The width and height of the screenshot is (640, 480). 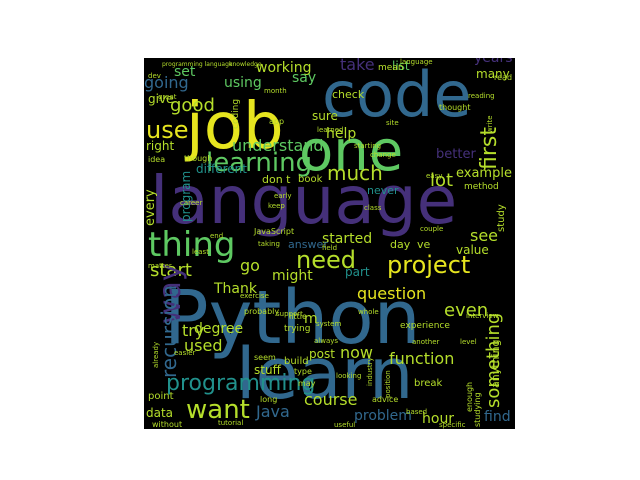 What do you see at coordinates (310, 179) in the screenshot?
I see `word-63: book` at bounding box center [310, 179].